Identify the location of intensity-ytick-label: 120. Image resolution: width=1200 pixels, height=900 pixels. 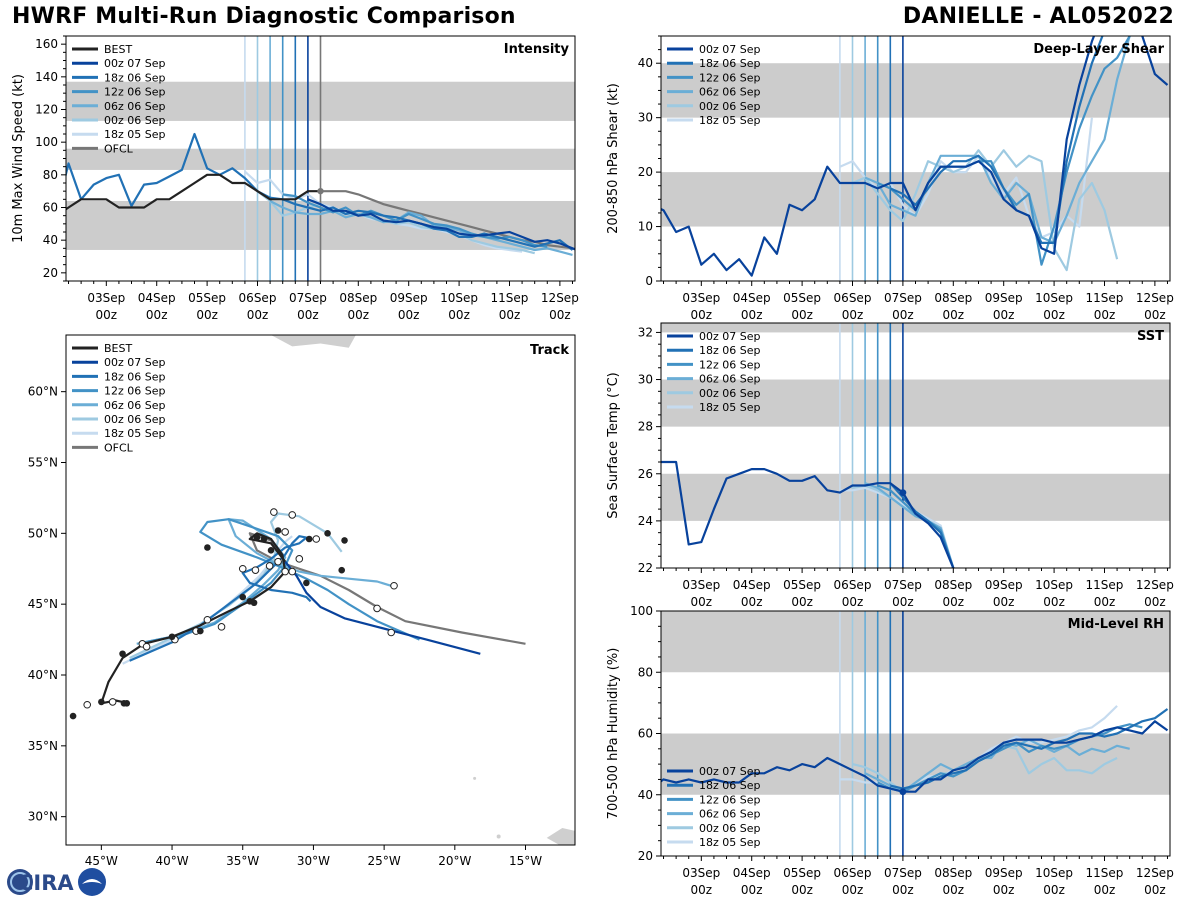
(46, 110).